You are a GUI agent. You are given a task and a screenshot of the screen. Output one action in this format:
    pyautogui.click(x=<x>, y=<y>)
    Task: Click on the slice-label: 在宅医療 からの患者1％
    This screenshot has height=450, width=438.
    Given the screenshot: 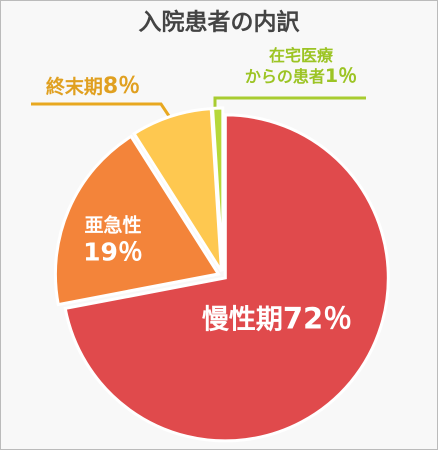 What is the action you would take?
    pyautogui.click(x=301, y=67)
    